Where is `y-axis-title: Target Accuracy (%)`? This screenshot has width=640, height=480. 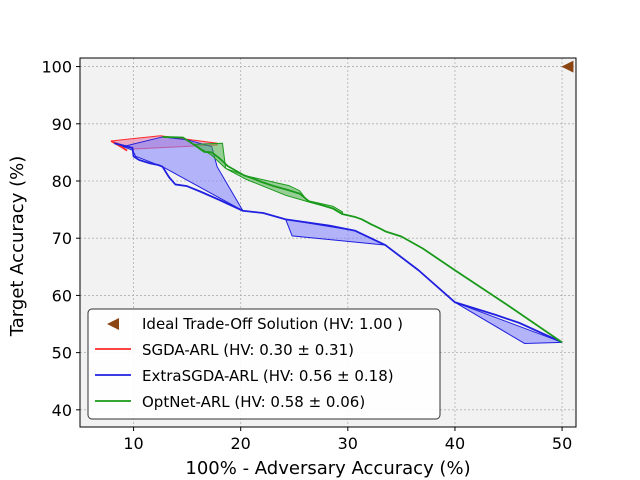
y-axis-title: Target Accuracy (%) is located at coordinates (17, 246).